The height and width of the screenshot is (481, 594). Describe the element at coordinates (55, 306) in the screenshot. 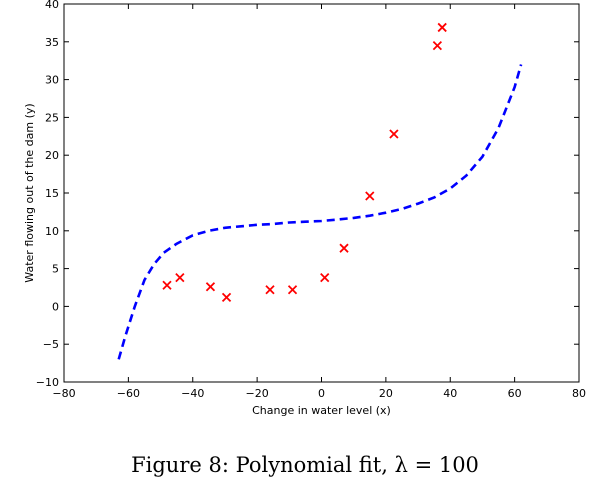

I see `y-tick-label: 0` at that location.